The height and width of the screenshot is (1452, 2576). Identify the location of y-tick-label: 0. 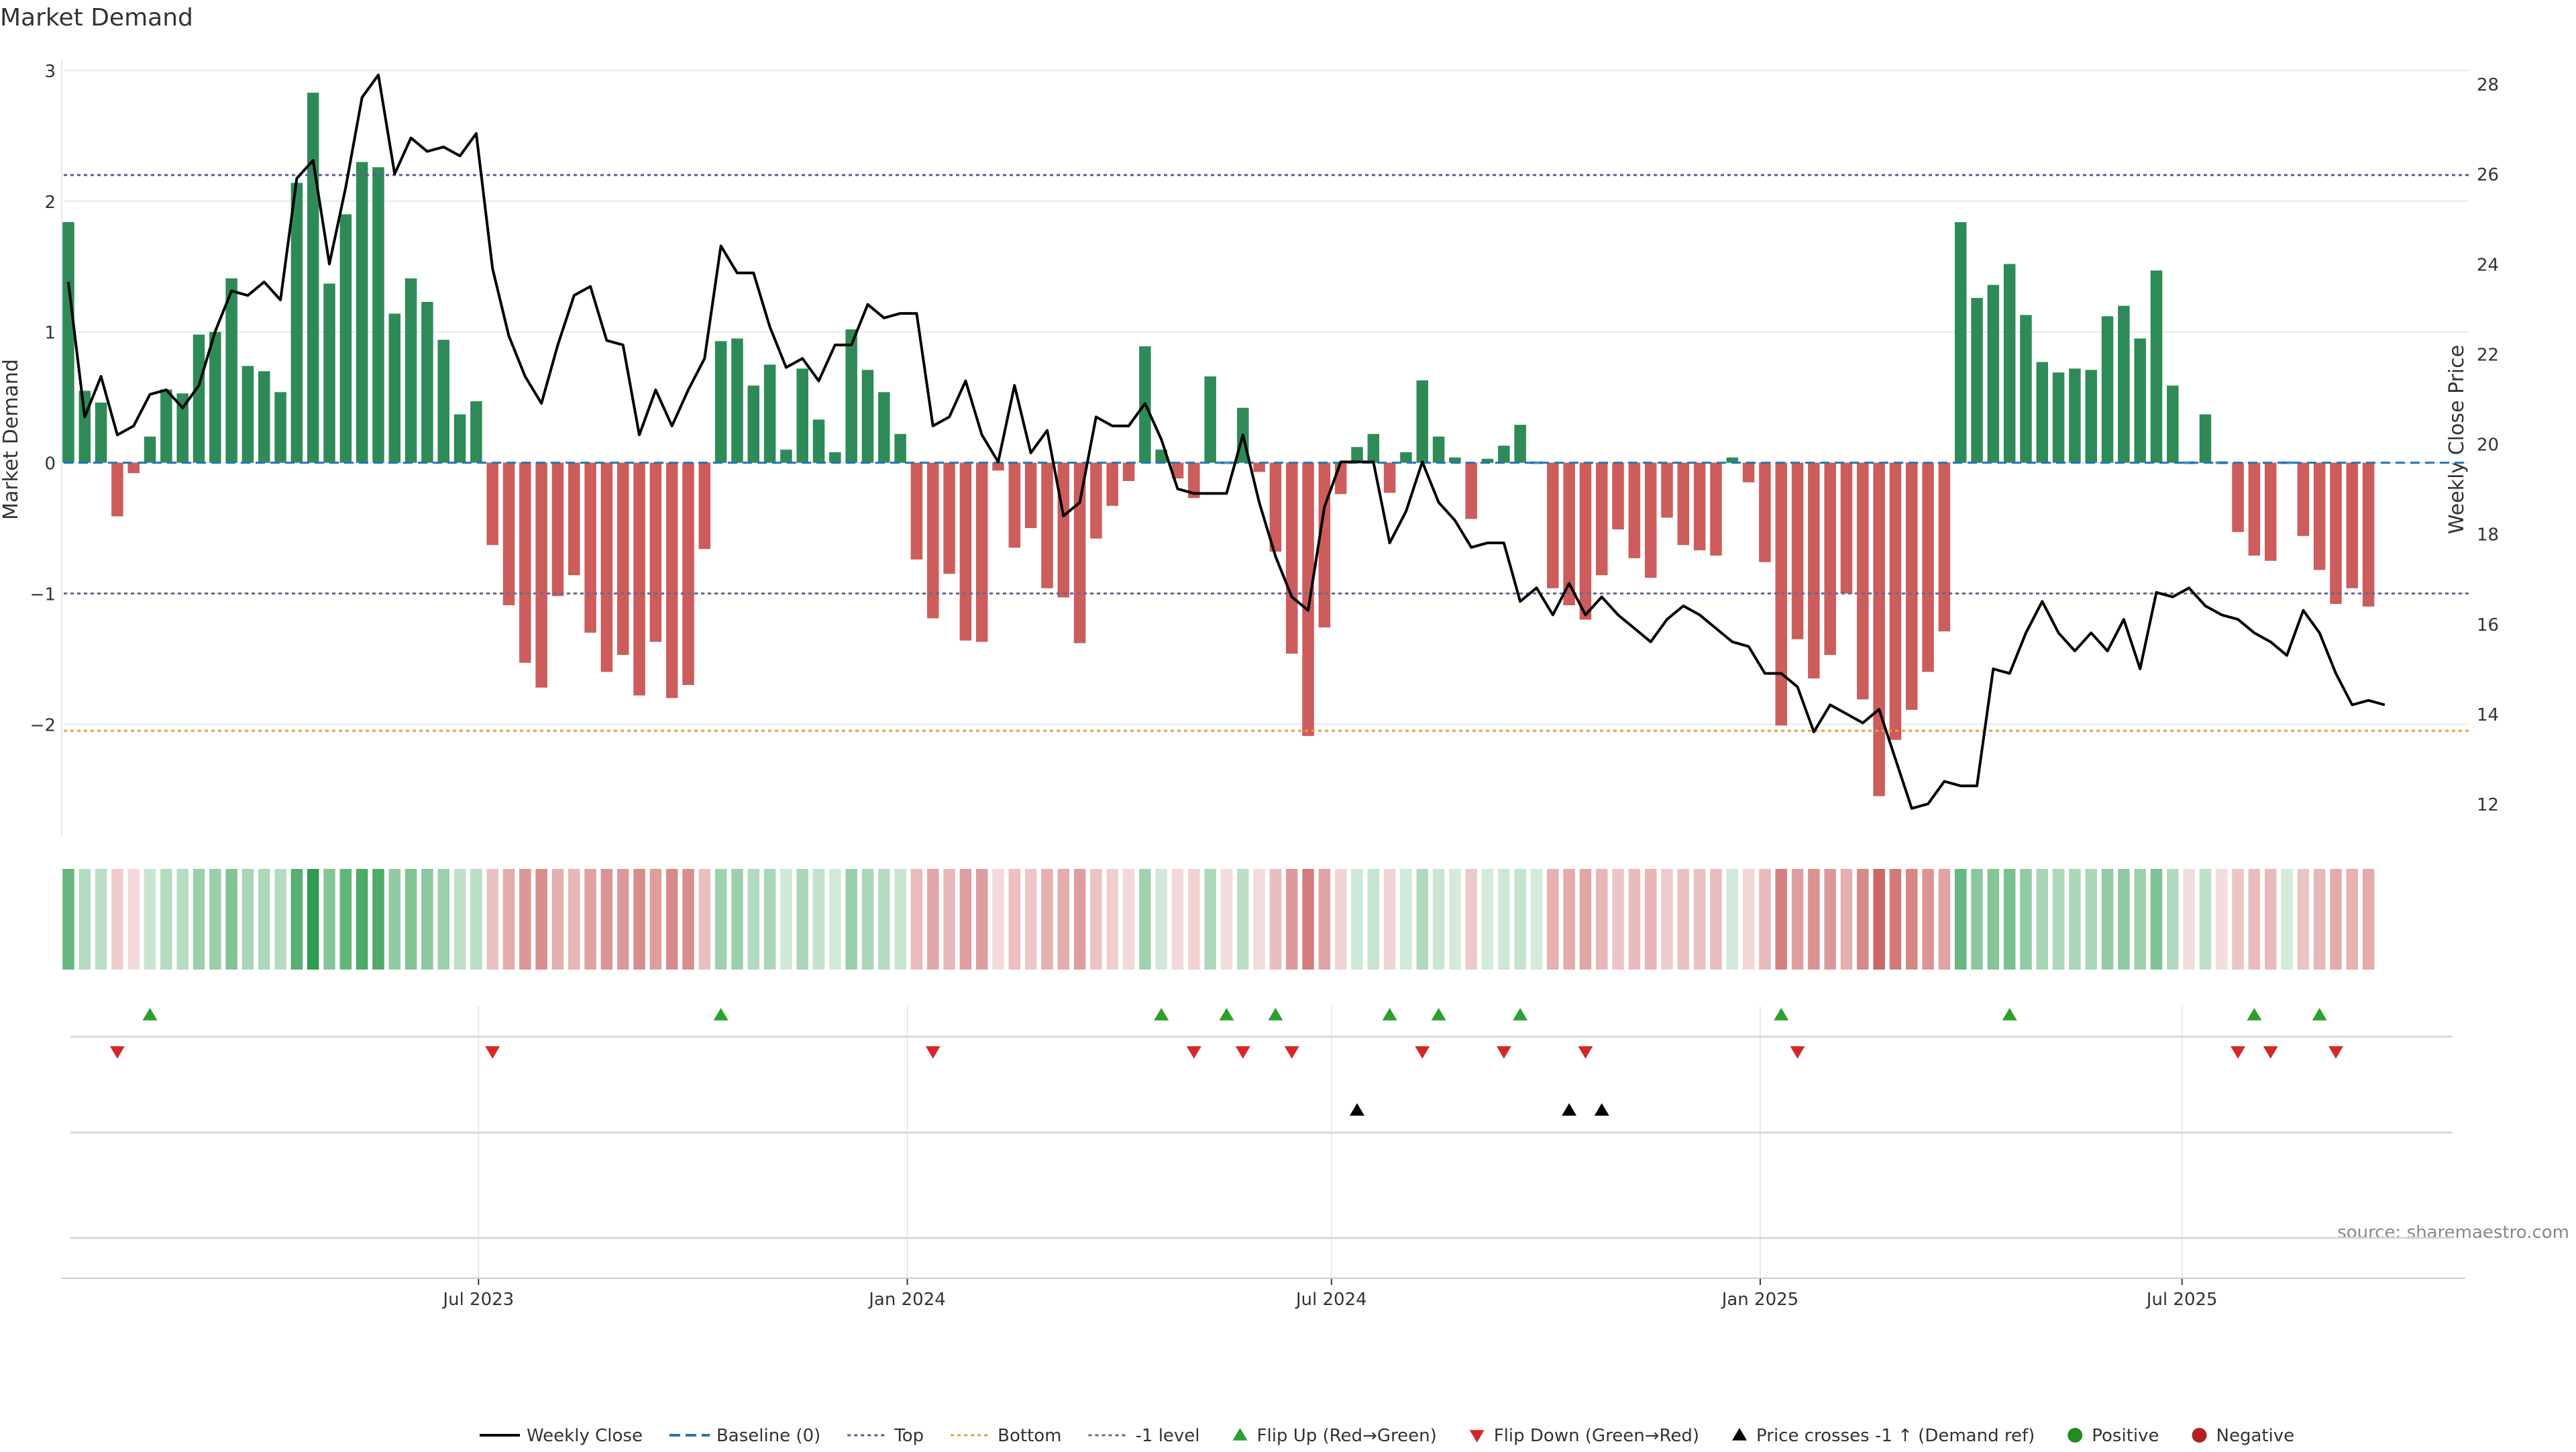
(50, 464).